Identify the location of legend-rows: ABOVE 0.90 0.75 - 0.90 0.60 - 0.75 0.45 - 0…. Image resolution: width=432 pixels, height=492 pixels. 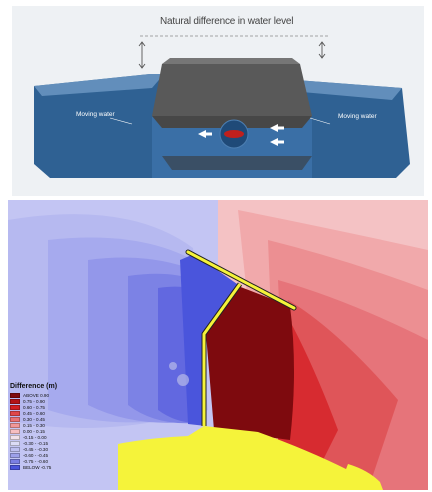
(40, 431).